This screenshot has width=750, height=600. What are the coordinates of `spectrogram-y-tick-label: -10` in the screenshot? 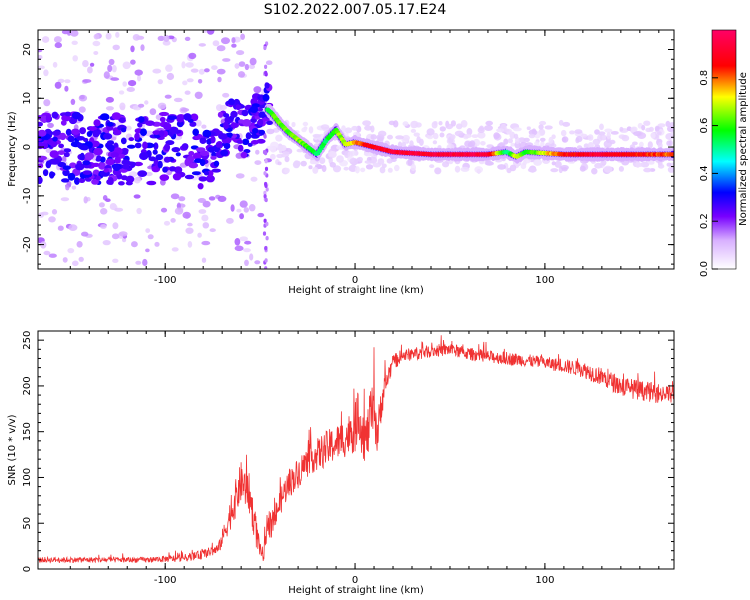 It's located at (27, 196).